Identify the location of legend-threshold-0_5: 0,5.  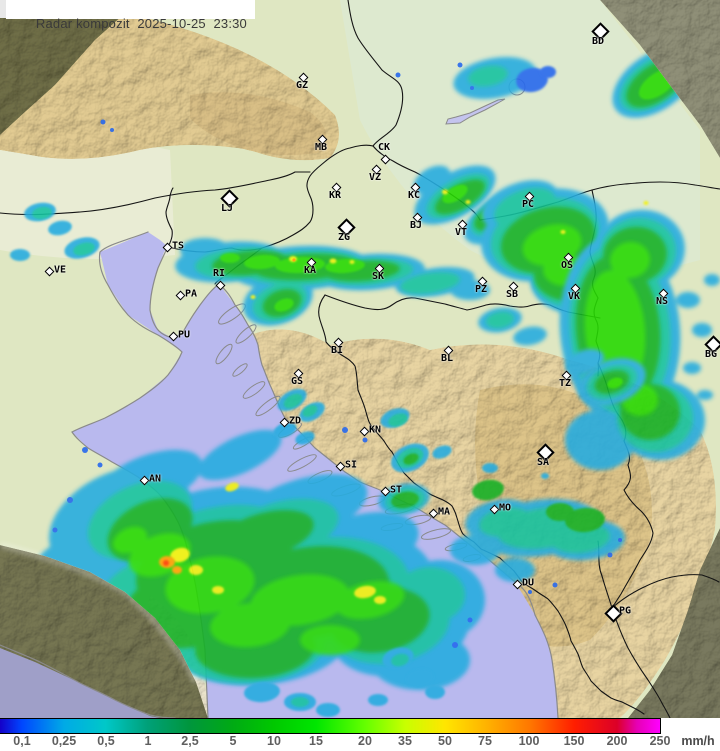
(106, 741).